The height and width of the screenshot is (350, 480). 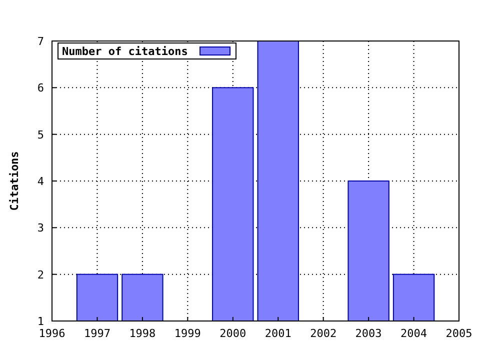 I want to click on y-tick-label: 4, so click(x=40, y=181).